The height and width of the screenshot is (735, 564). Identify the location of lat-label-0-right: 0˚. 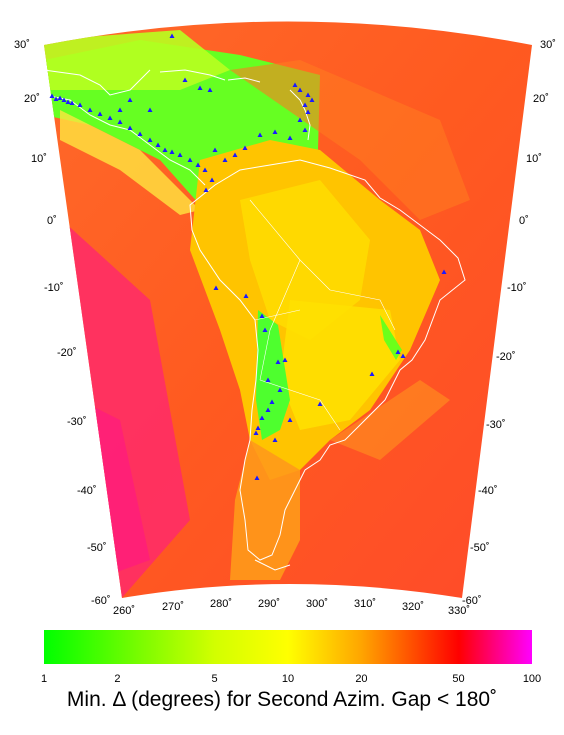
(524, 221).